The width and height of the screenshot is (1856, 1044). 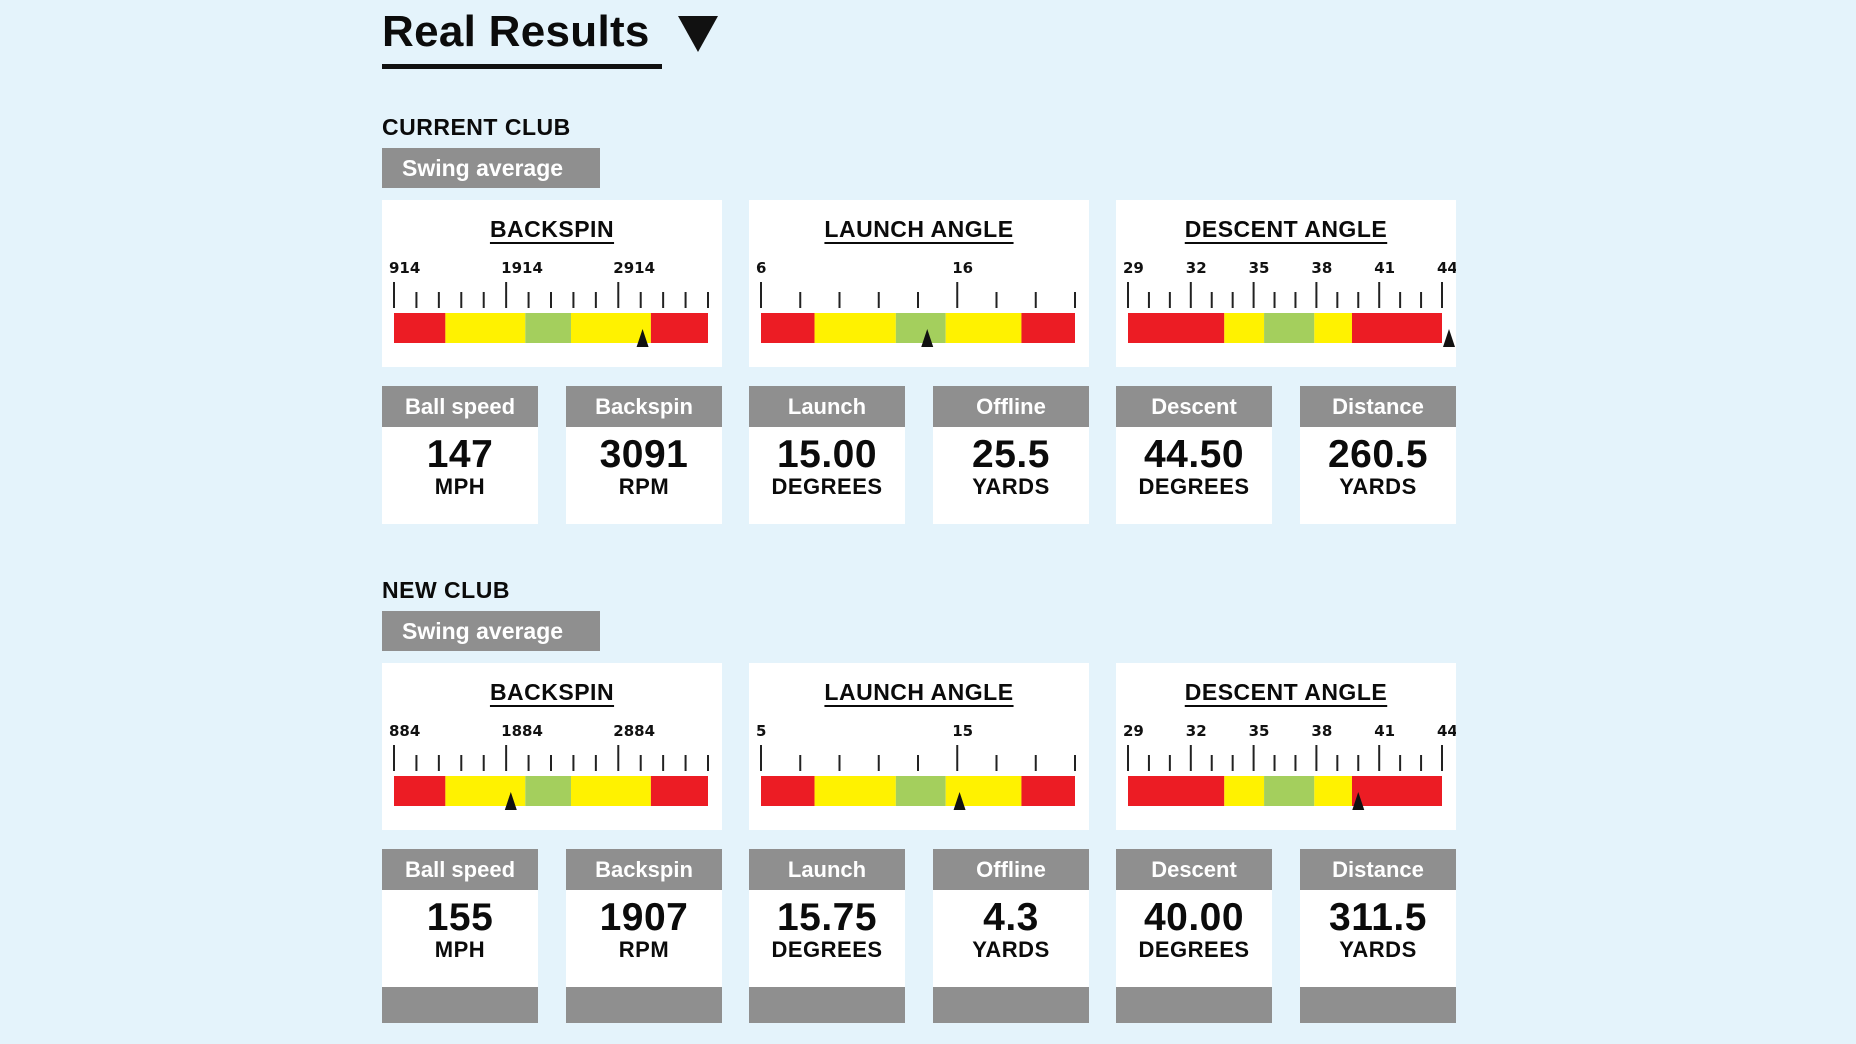 I want to click on page-title-text: Real Results, so click(x=516, y=31).